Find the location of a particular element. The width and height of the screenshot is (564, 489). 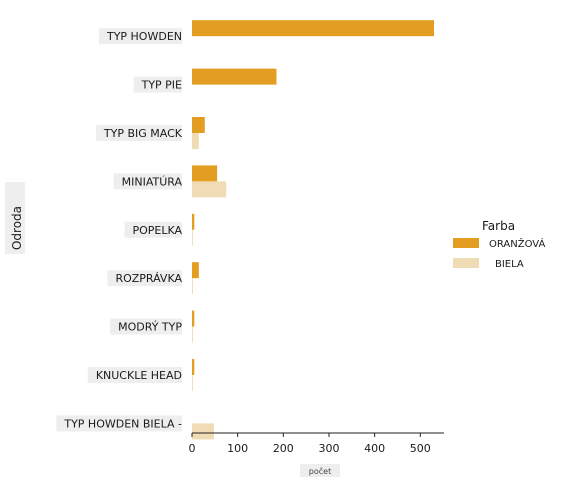

y-axis-title-group: Odroda is located at coordinates (15, 218).